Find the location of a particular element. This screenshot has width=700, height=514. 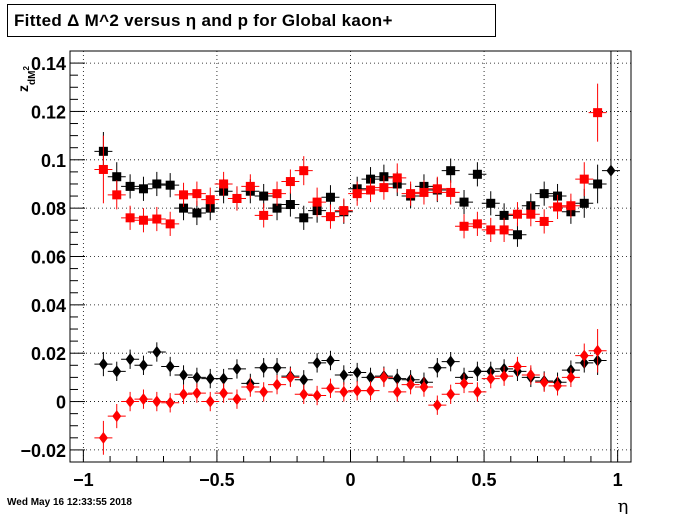

x-tick-label: 0 is located at coordinates (350, 480).